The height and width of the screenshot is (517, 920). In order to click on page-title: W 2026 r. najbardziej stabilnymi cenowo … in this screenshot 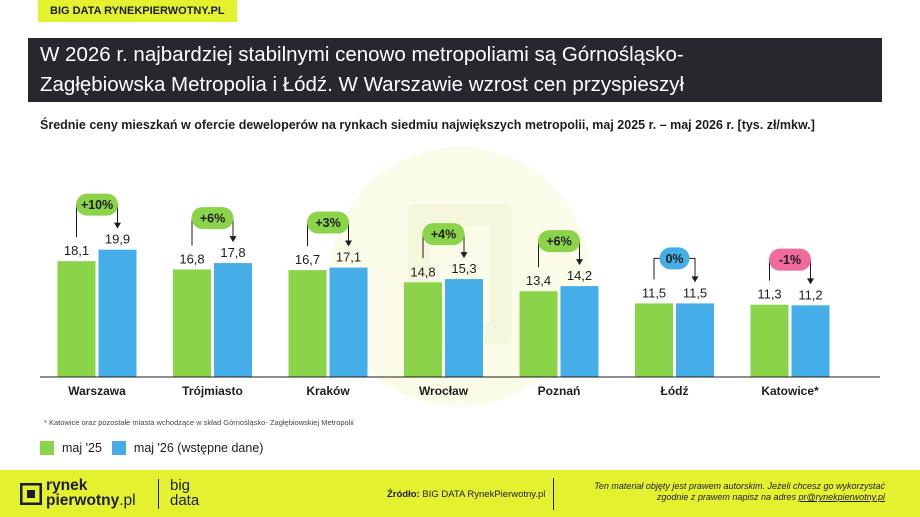, I will do `click(455, 70)`.